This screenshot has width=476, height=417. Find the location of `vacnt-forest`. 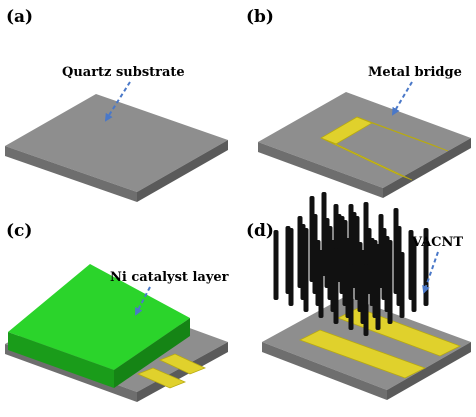

vacnt-forest is located at coordinates (351, 264).